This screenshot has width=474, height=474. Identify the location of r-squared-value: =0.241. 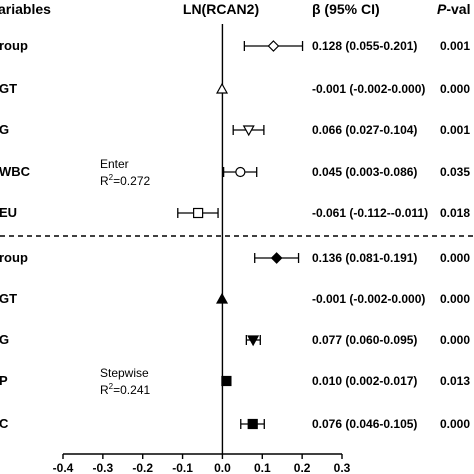
(131, 390).